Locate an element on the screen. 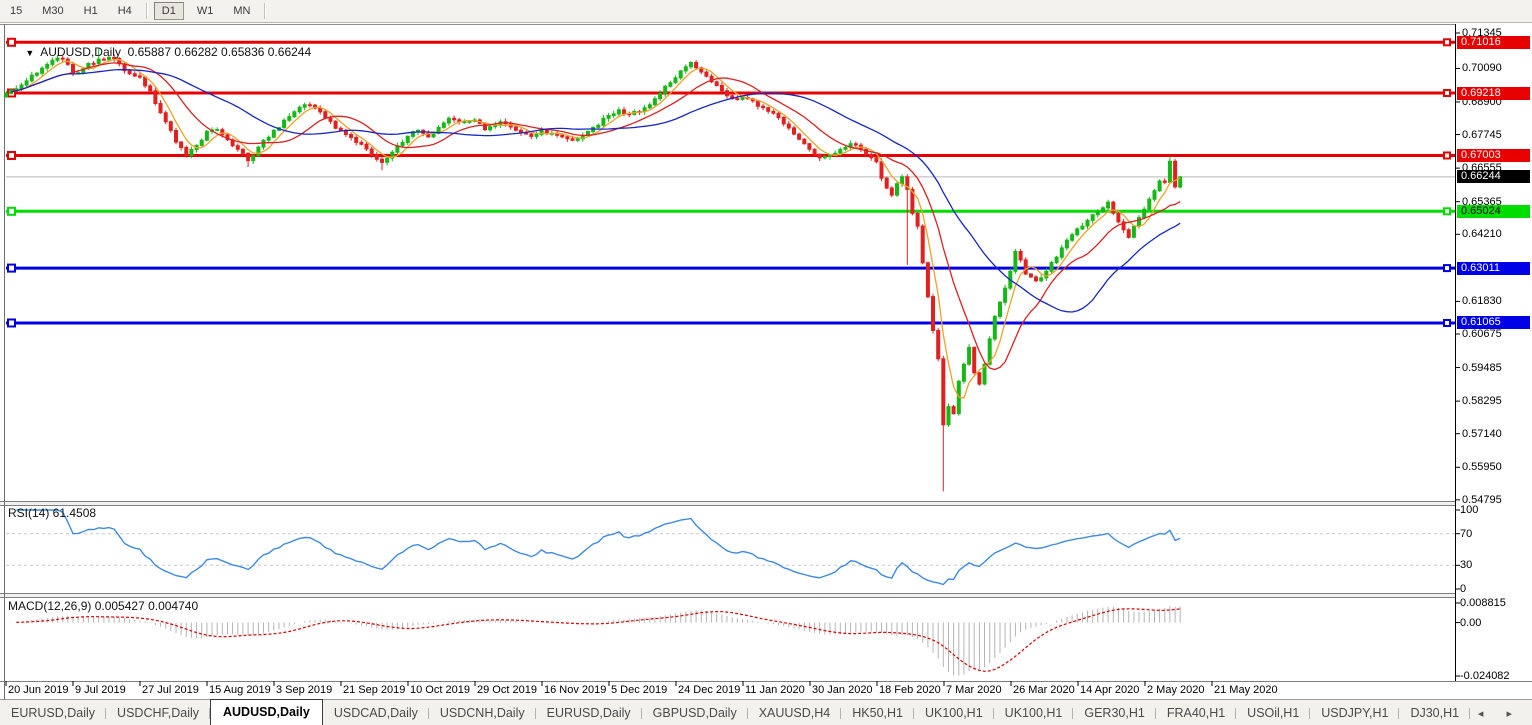 This screenshot has width=1532, height=725. price-line-badge: 0.71016 is located at coordinates (1493, 42).